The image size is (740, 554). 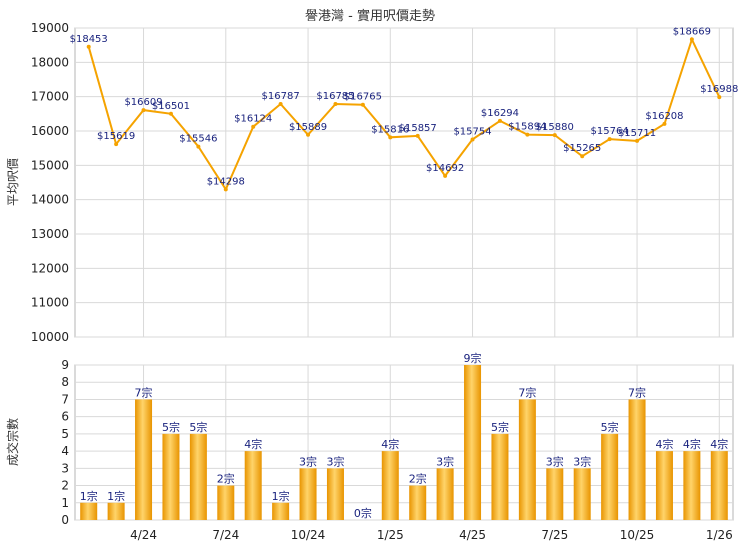 What do you see at coordinates (308, 127) in the screenshot?
I see `price-data-label: $15889` at bounding box center [308, 127].